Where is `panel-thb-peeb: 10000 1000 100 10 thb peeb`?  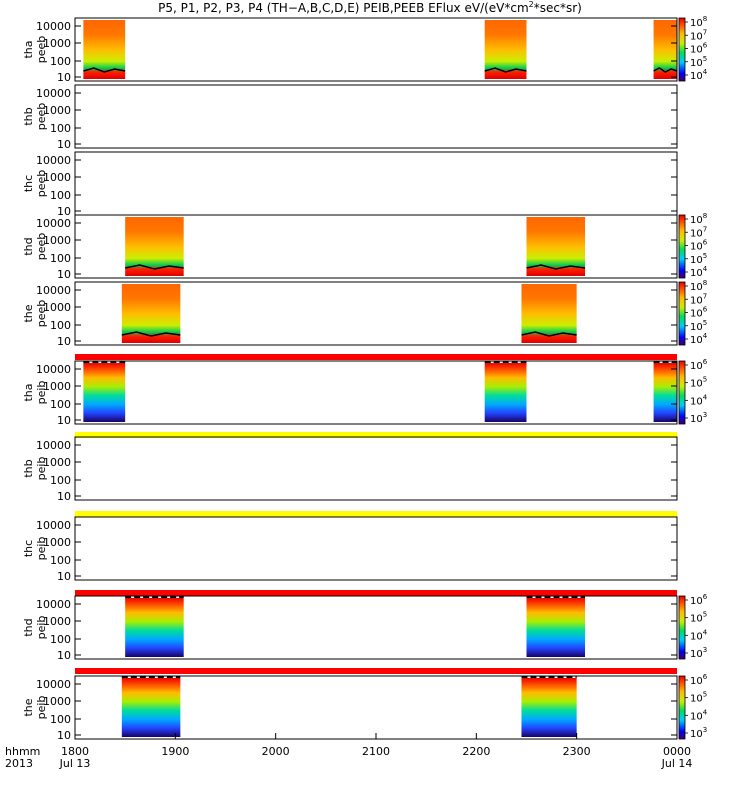
panel-thb-peeb: 10000 1000 100 10 thb peeb is located at coordinates (350, 117).